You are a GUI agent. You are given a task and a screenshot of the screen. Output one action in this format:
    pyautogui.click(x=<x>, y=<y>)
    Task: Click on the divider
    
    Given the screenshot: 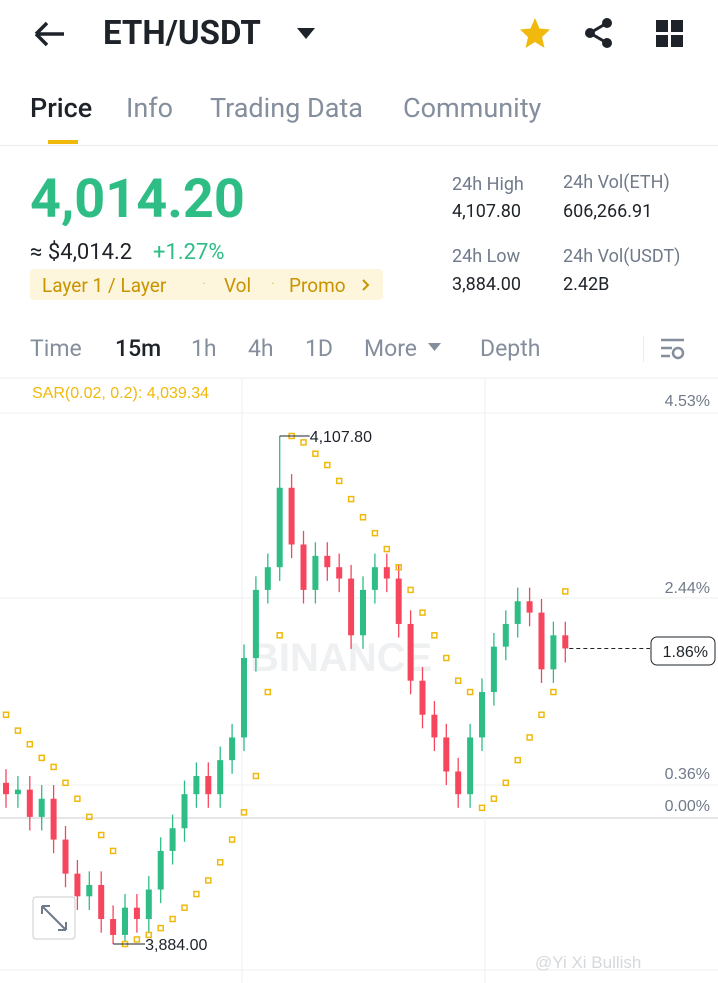 What is the action you would take?
    pyautogui.click(x=643, y=349)
    